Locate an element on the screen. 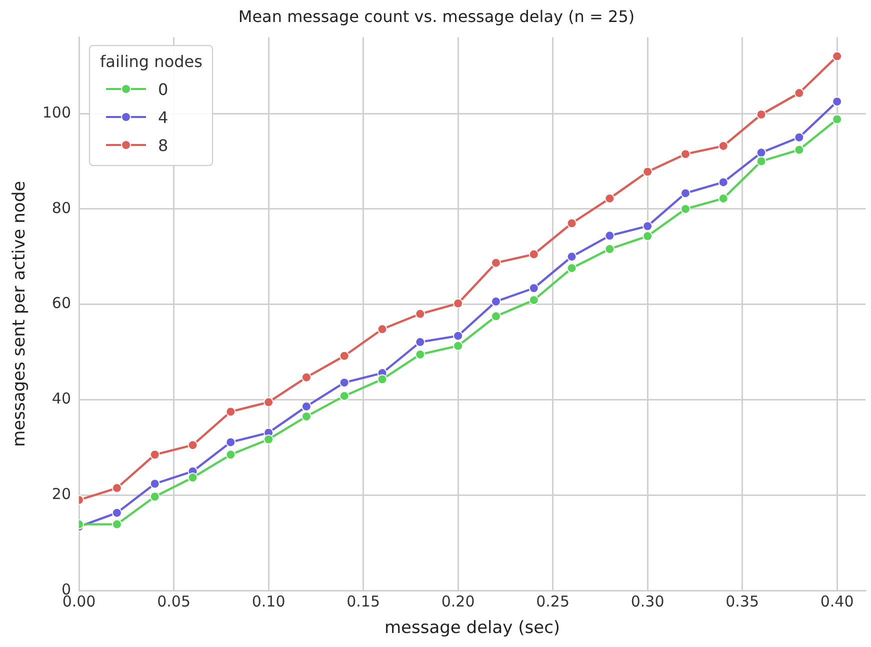  legend-title: failing nodes is located at coordinates (151, 62).